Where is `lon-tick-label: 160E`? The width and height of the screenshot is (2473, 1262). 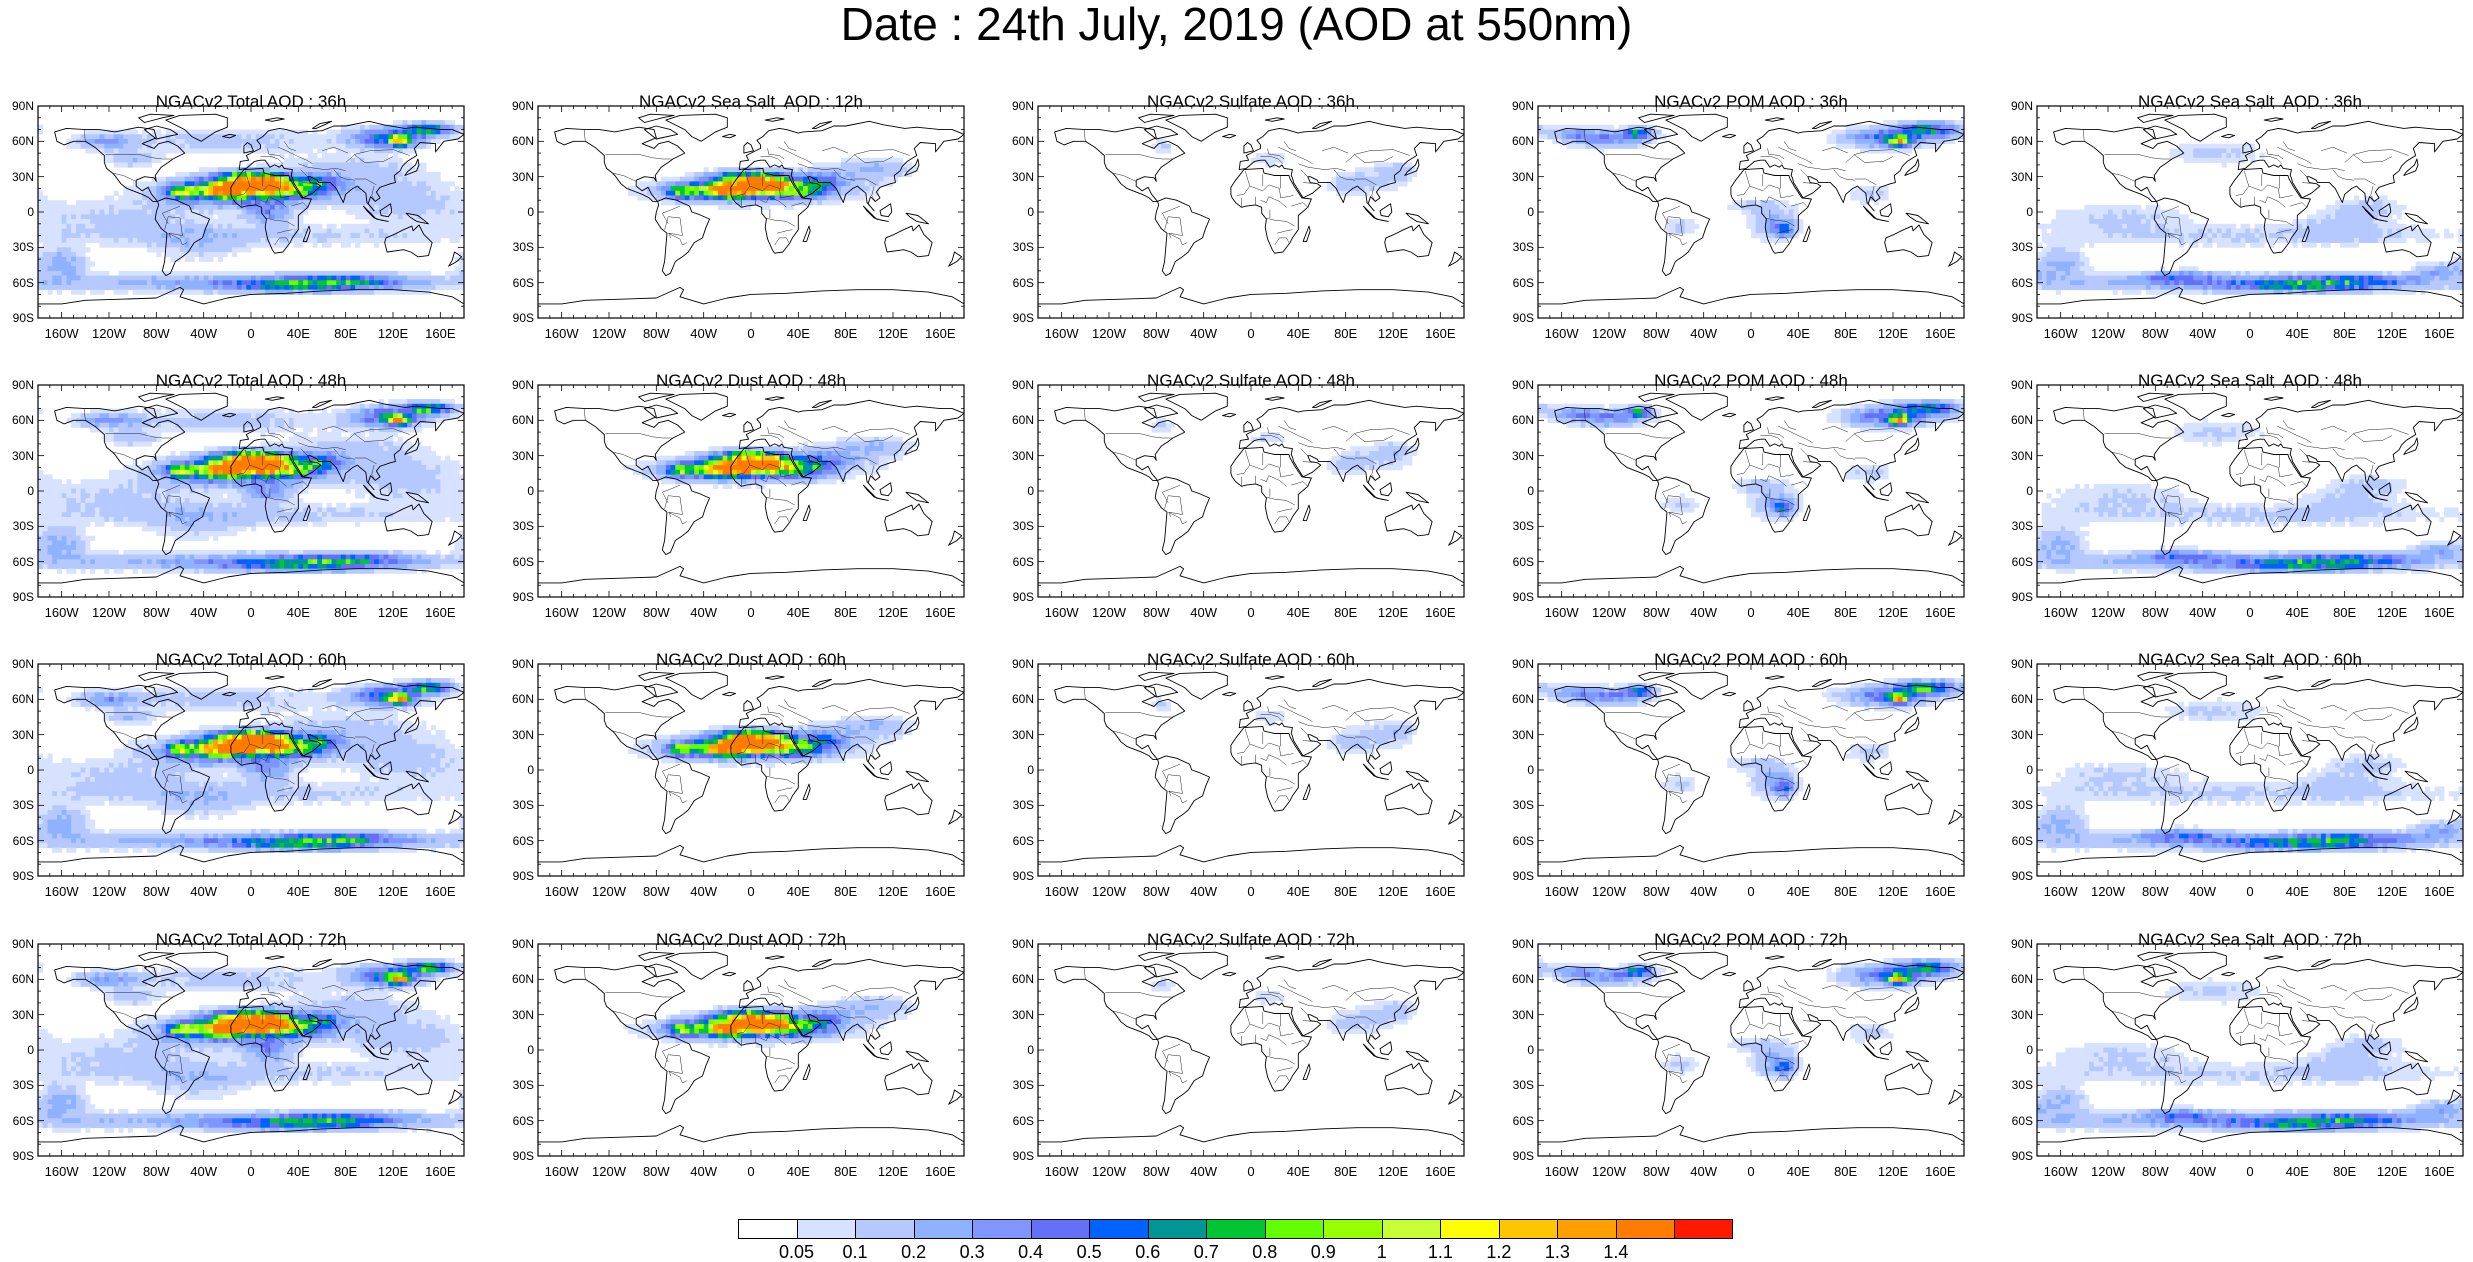 lon-tick-label: 160E is located at coordinates (440, 612).